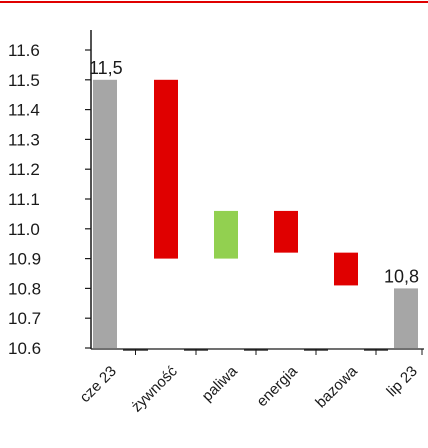 Image resolution: width=428 pixels, height=448 pixels. What do you see at coordinates (24, 199) in the screenshot?
I see `y-tick-label: 11.1` at bounding box center [24, 199].